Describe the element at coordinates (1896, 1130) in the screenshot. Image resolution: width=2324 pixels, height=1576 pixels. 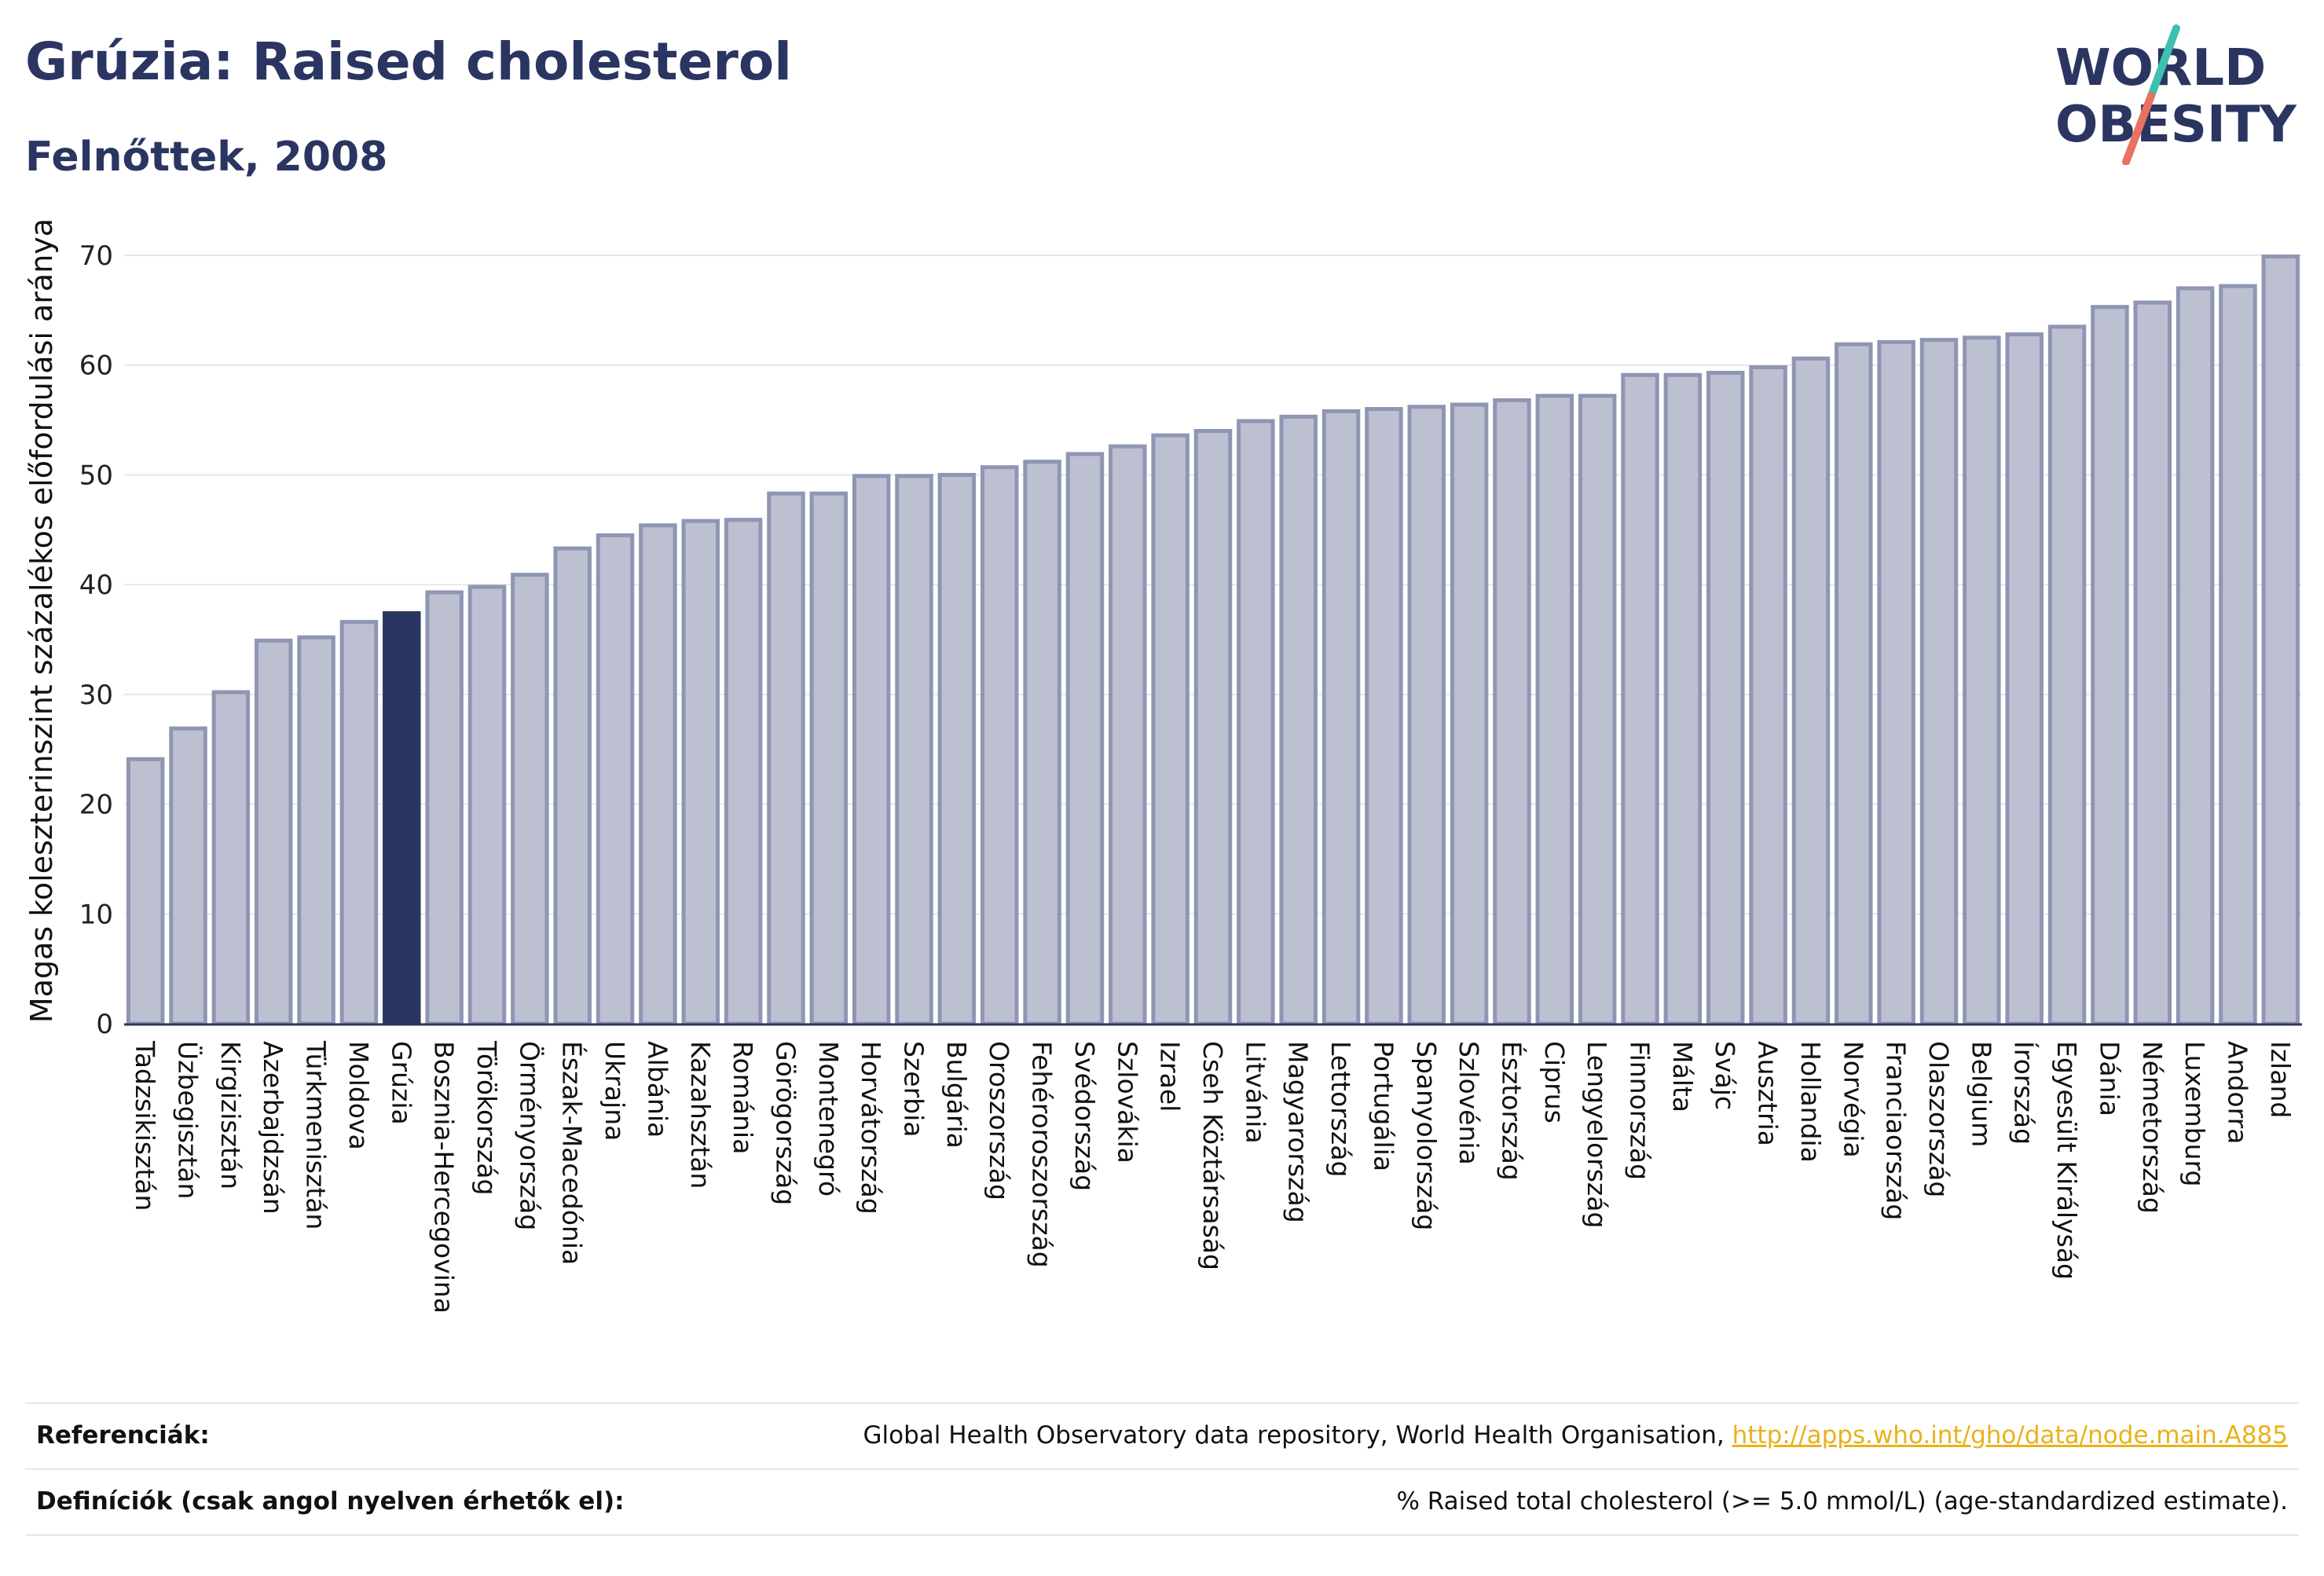
I see `x-tick-label: Franciaország` at that location.